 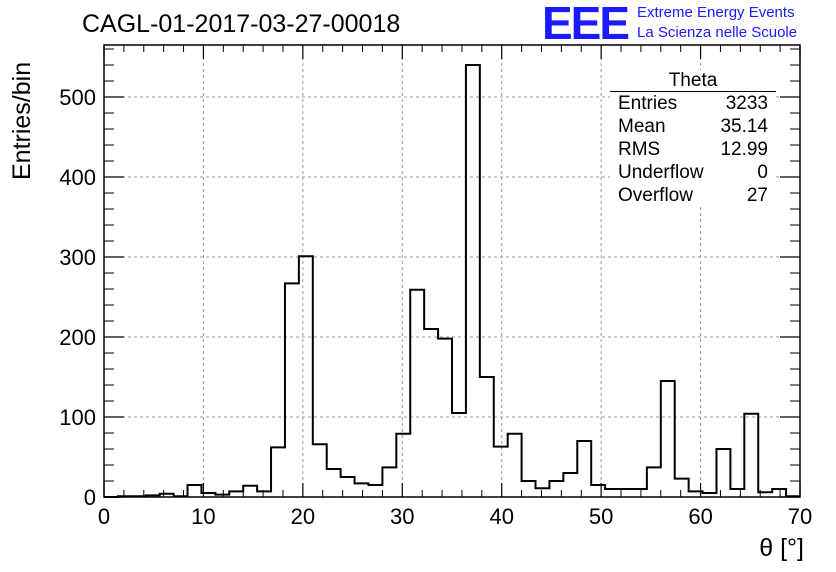 What do you see at coordinates (22, 120) in the screenshot?
I see `y-axis-label: Entries/bin` at bounding box center [22, 120].